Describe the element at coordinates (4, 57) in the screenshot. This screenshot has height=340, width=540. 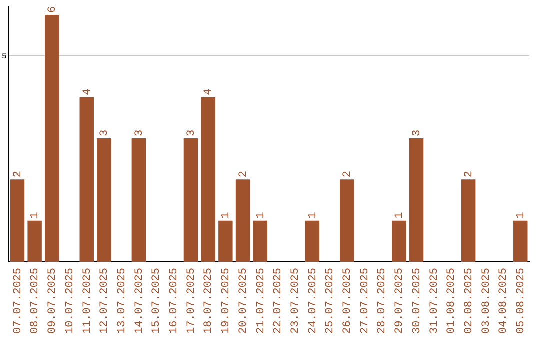
I see `y-tick-label: 5` at that location.